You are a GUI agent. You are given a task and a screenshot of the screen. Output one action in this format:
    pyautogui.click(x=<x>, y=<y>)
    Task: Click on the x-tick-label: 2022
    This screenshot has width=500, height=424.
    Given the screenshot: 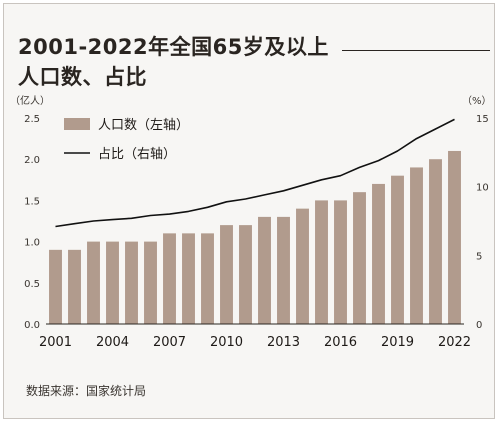 What is the action you would take?
    pyautogui.click(x=454, y=342)
    